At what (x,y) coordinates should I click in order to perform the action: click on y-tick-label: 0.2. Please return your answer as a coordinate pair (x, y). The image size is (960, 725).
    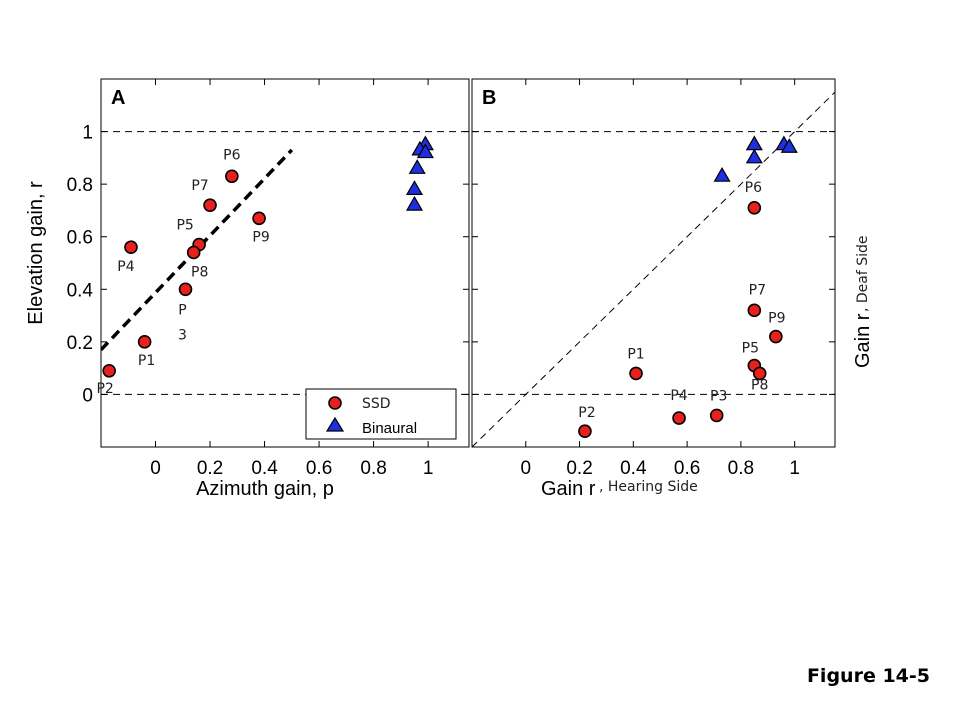
    Looking at the image, I should click on (80, 343).